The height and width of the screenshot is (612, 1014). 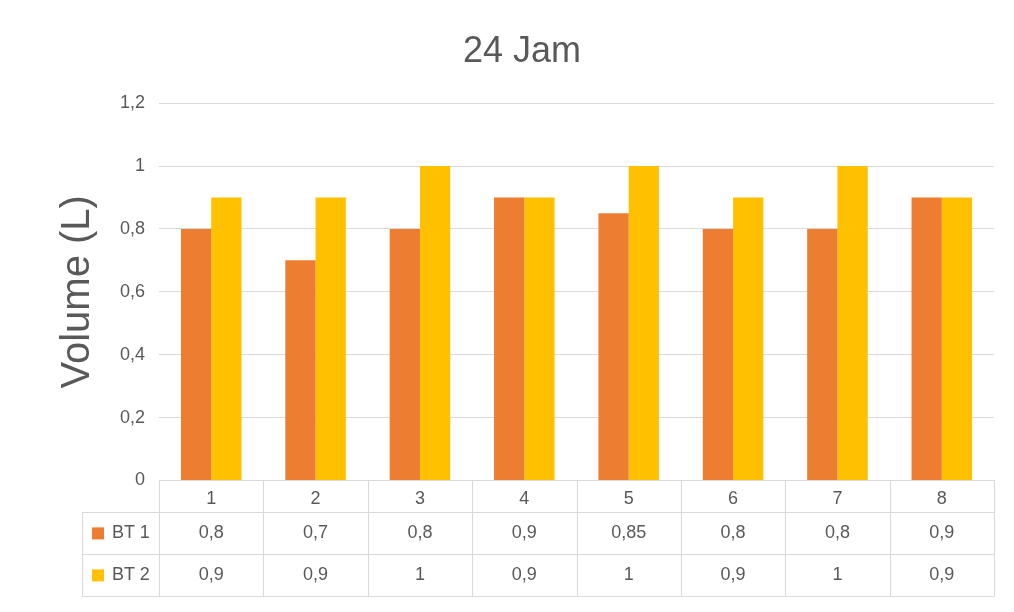 What do you see at coordinates (419, 498) in the screenshot?
I see `x-tick-label: 3` at bounding box center [419, 498].